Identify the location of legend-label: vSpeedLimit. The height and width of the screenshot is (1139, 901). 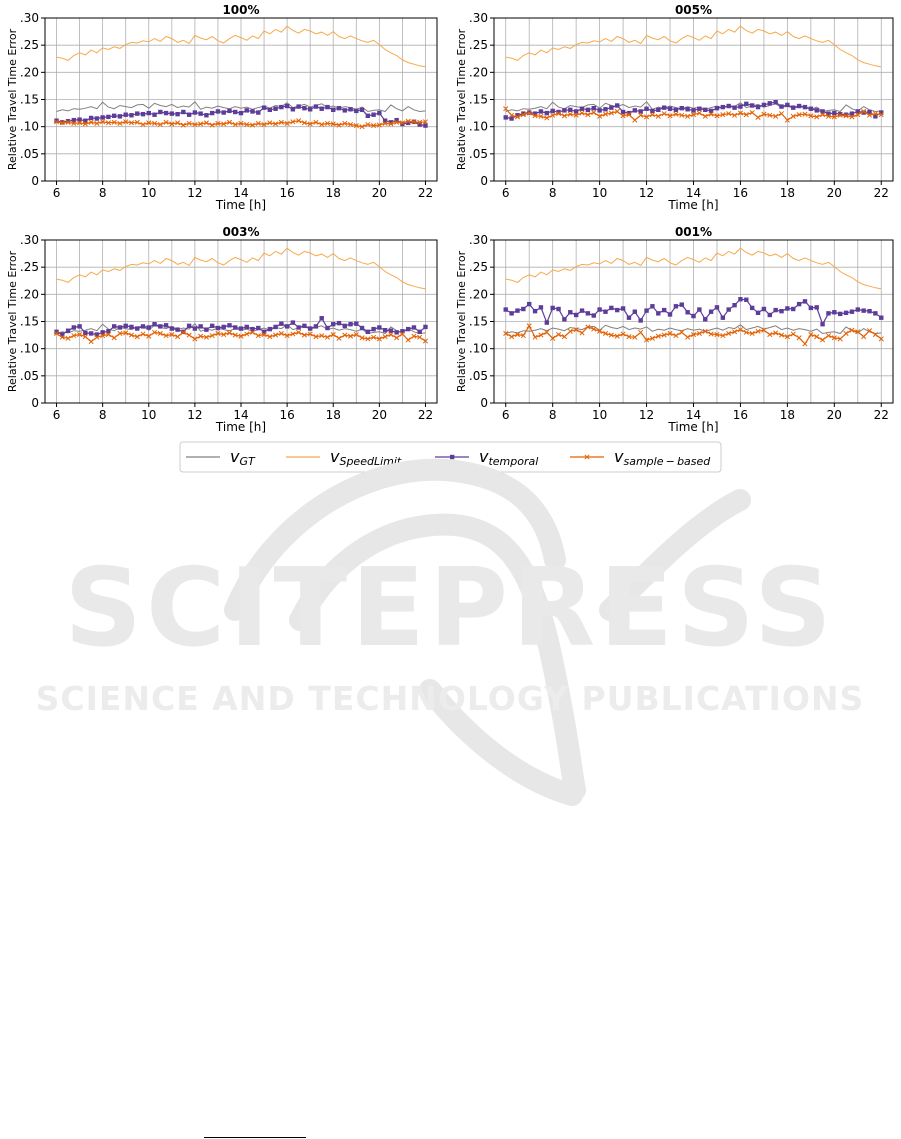
(366, 457).